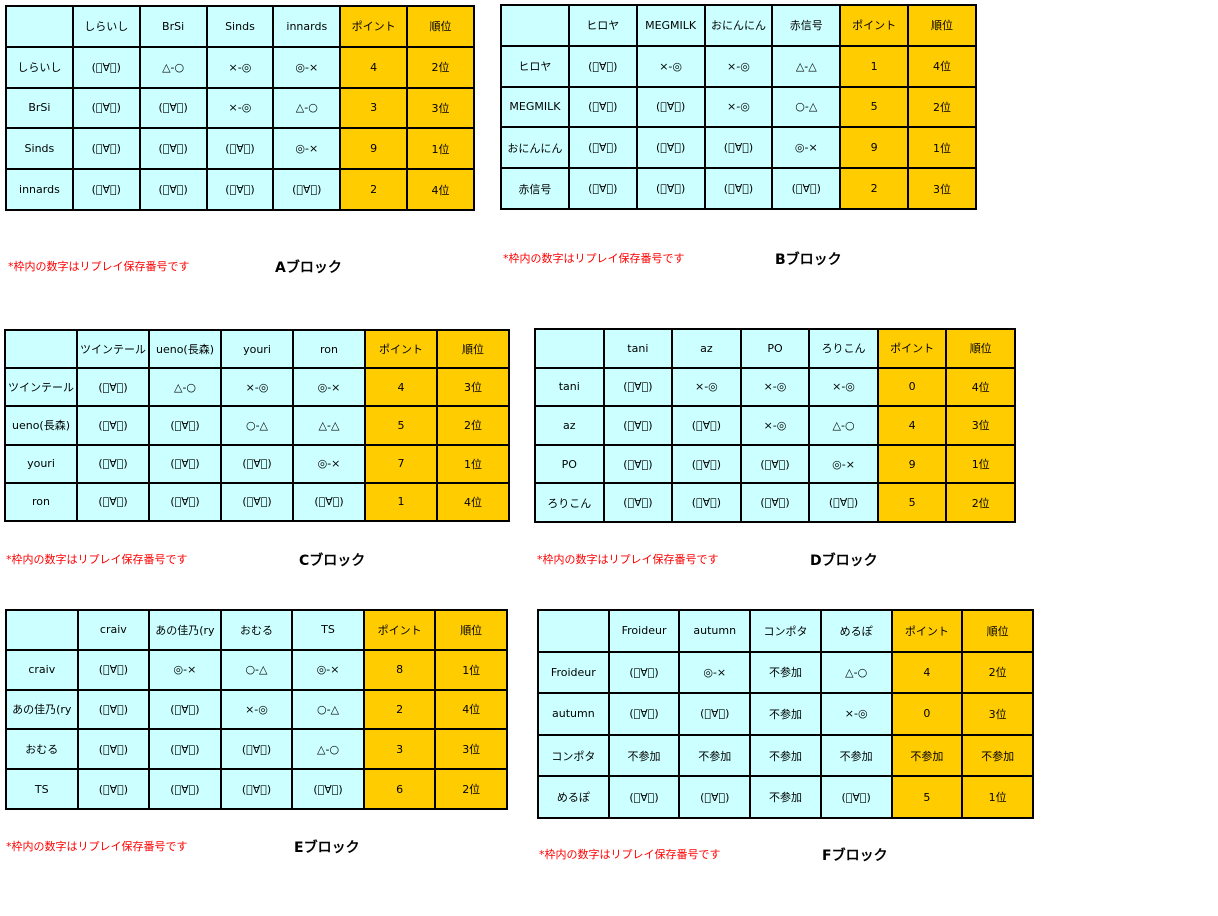  What do you see at coordinates (573, 672) in the screenshot?
I see `row-header-player: Froideur` at bounding box center [573, 672].